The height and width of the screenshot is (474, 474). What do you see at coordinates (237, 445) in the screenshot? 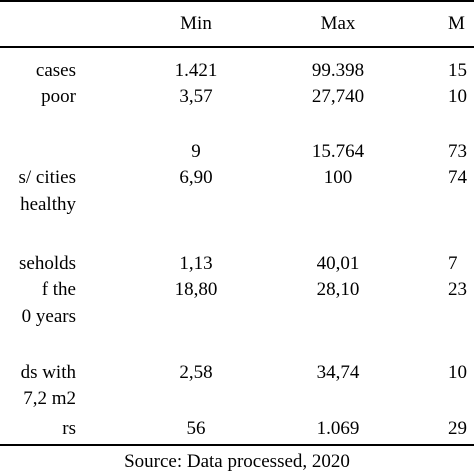
I see `table-bottom-rule` at bounding box center [237, 445].